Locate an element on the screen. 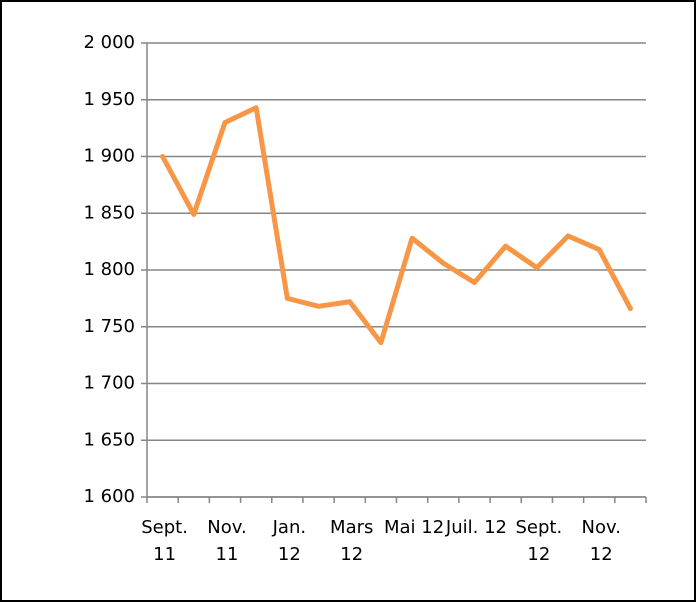  y-tick-label: 1 700 is located at coordinates (109, 383).